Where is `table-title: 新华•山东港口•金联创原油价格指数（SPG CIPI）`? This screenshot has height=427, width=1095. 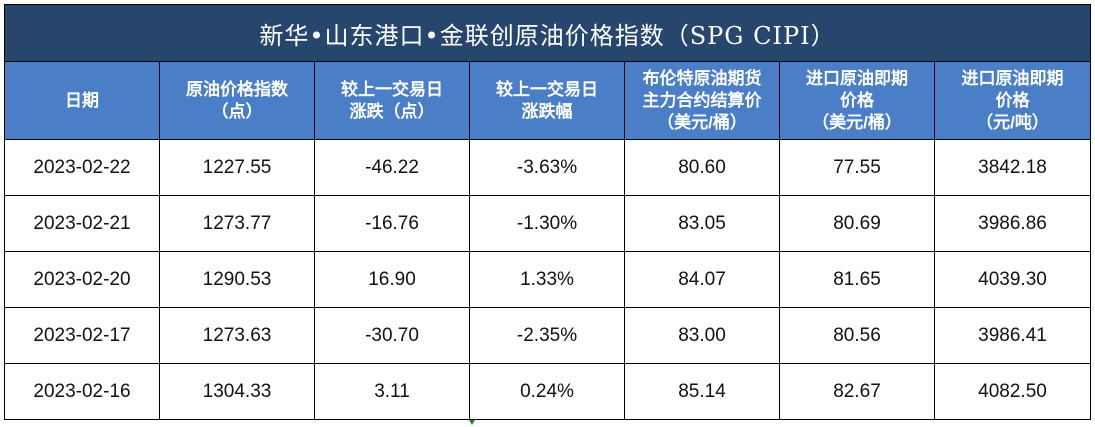 table-title: 新华•山东港口•金联创原油价格指数（SPG CIPI） is located at coordinates (547, 33).